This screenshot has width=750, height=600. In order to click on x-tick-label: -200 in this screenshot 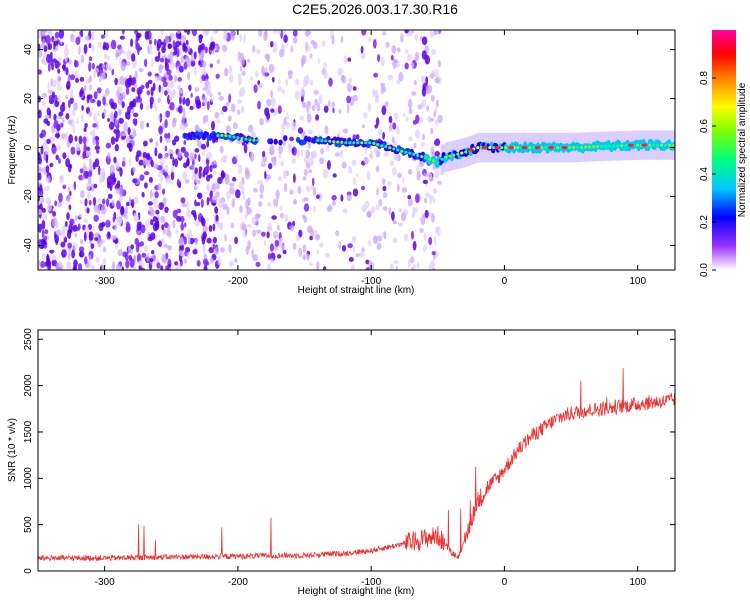, I will do `click(238, 281)`.